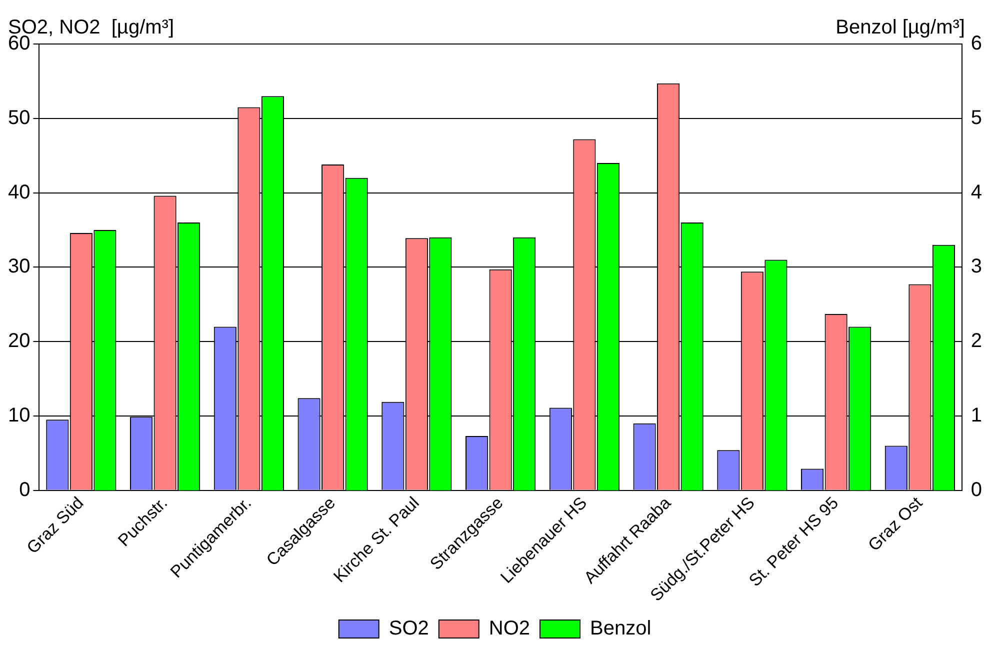 The width and height of the screenshot is (995, 654). I want to click on y2-tick-label: 6, so click(976, 43).